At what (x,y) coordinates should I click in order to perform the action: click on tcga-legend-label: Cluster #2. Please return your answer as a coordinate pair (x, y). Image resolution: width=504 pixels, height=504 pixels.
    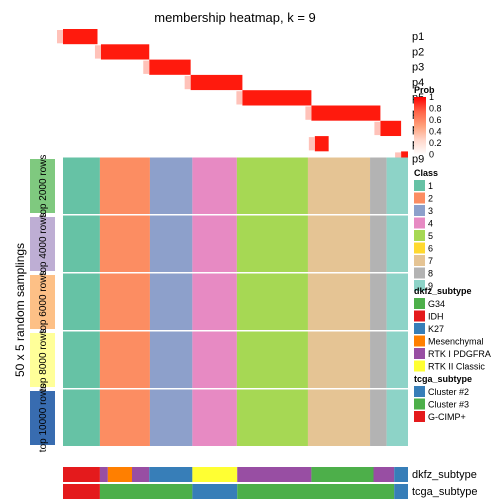
    Looking at the image, I should click on (448, 392).